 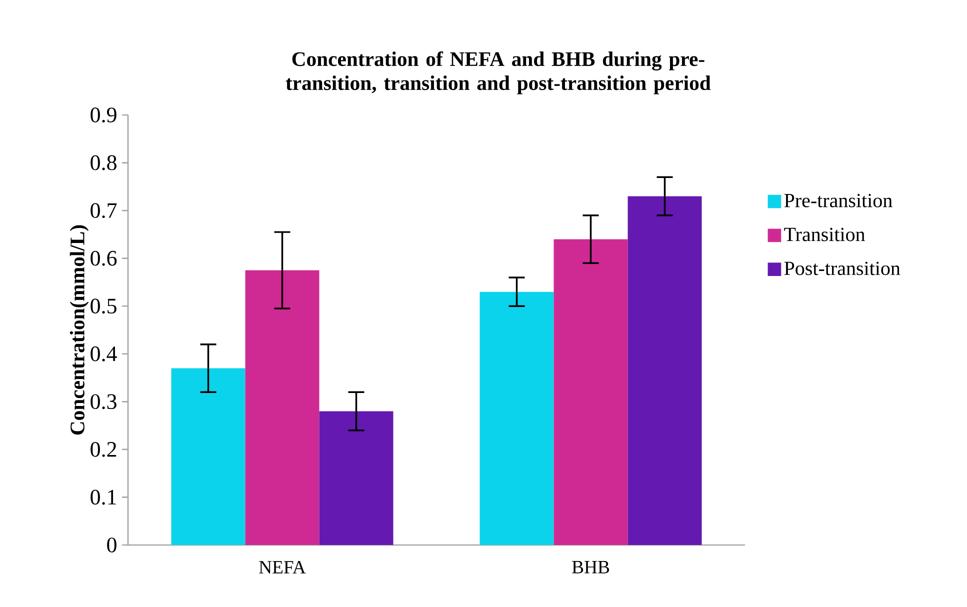 What do you see at coordinates (79, 330) in the screenshot?
I see `y-axis-title: Concentration(mmol/L)` at bounding box center [79, 330].